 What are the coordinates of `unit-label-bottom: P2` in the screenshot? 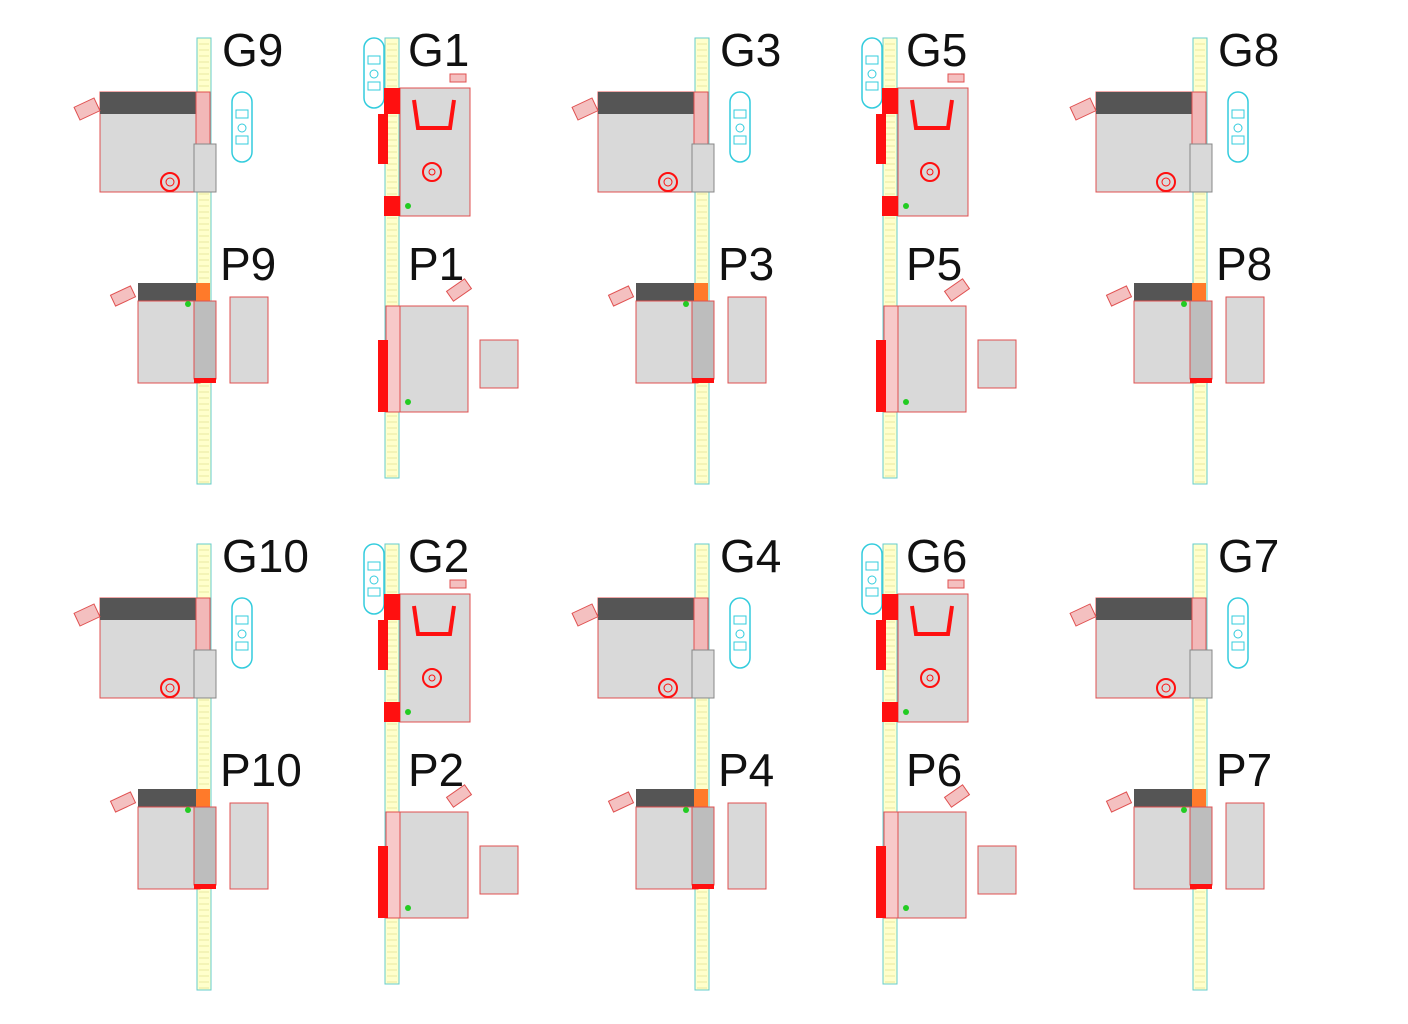 It's located at (436, 770).